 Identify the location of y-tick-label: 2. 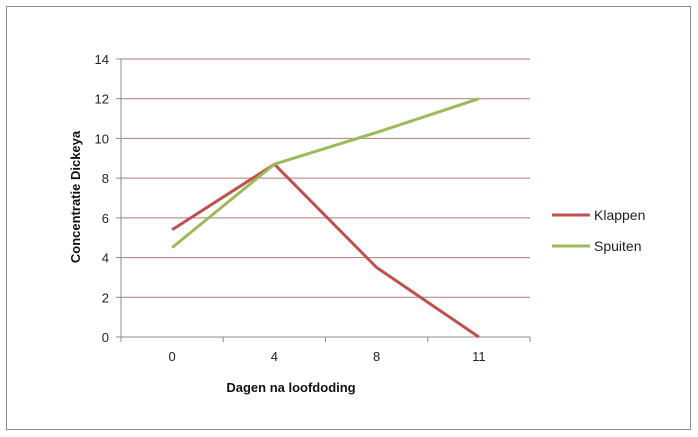
(105, 297).